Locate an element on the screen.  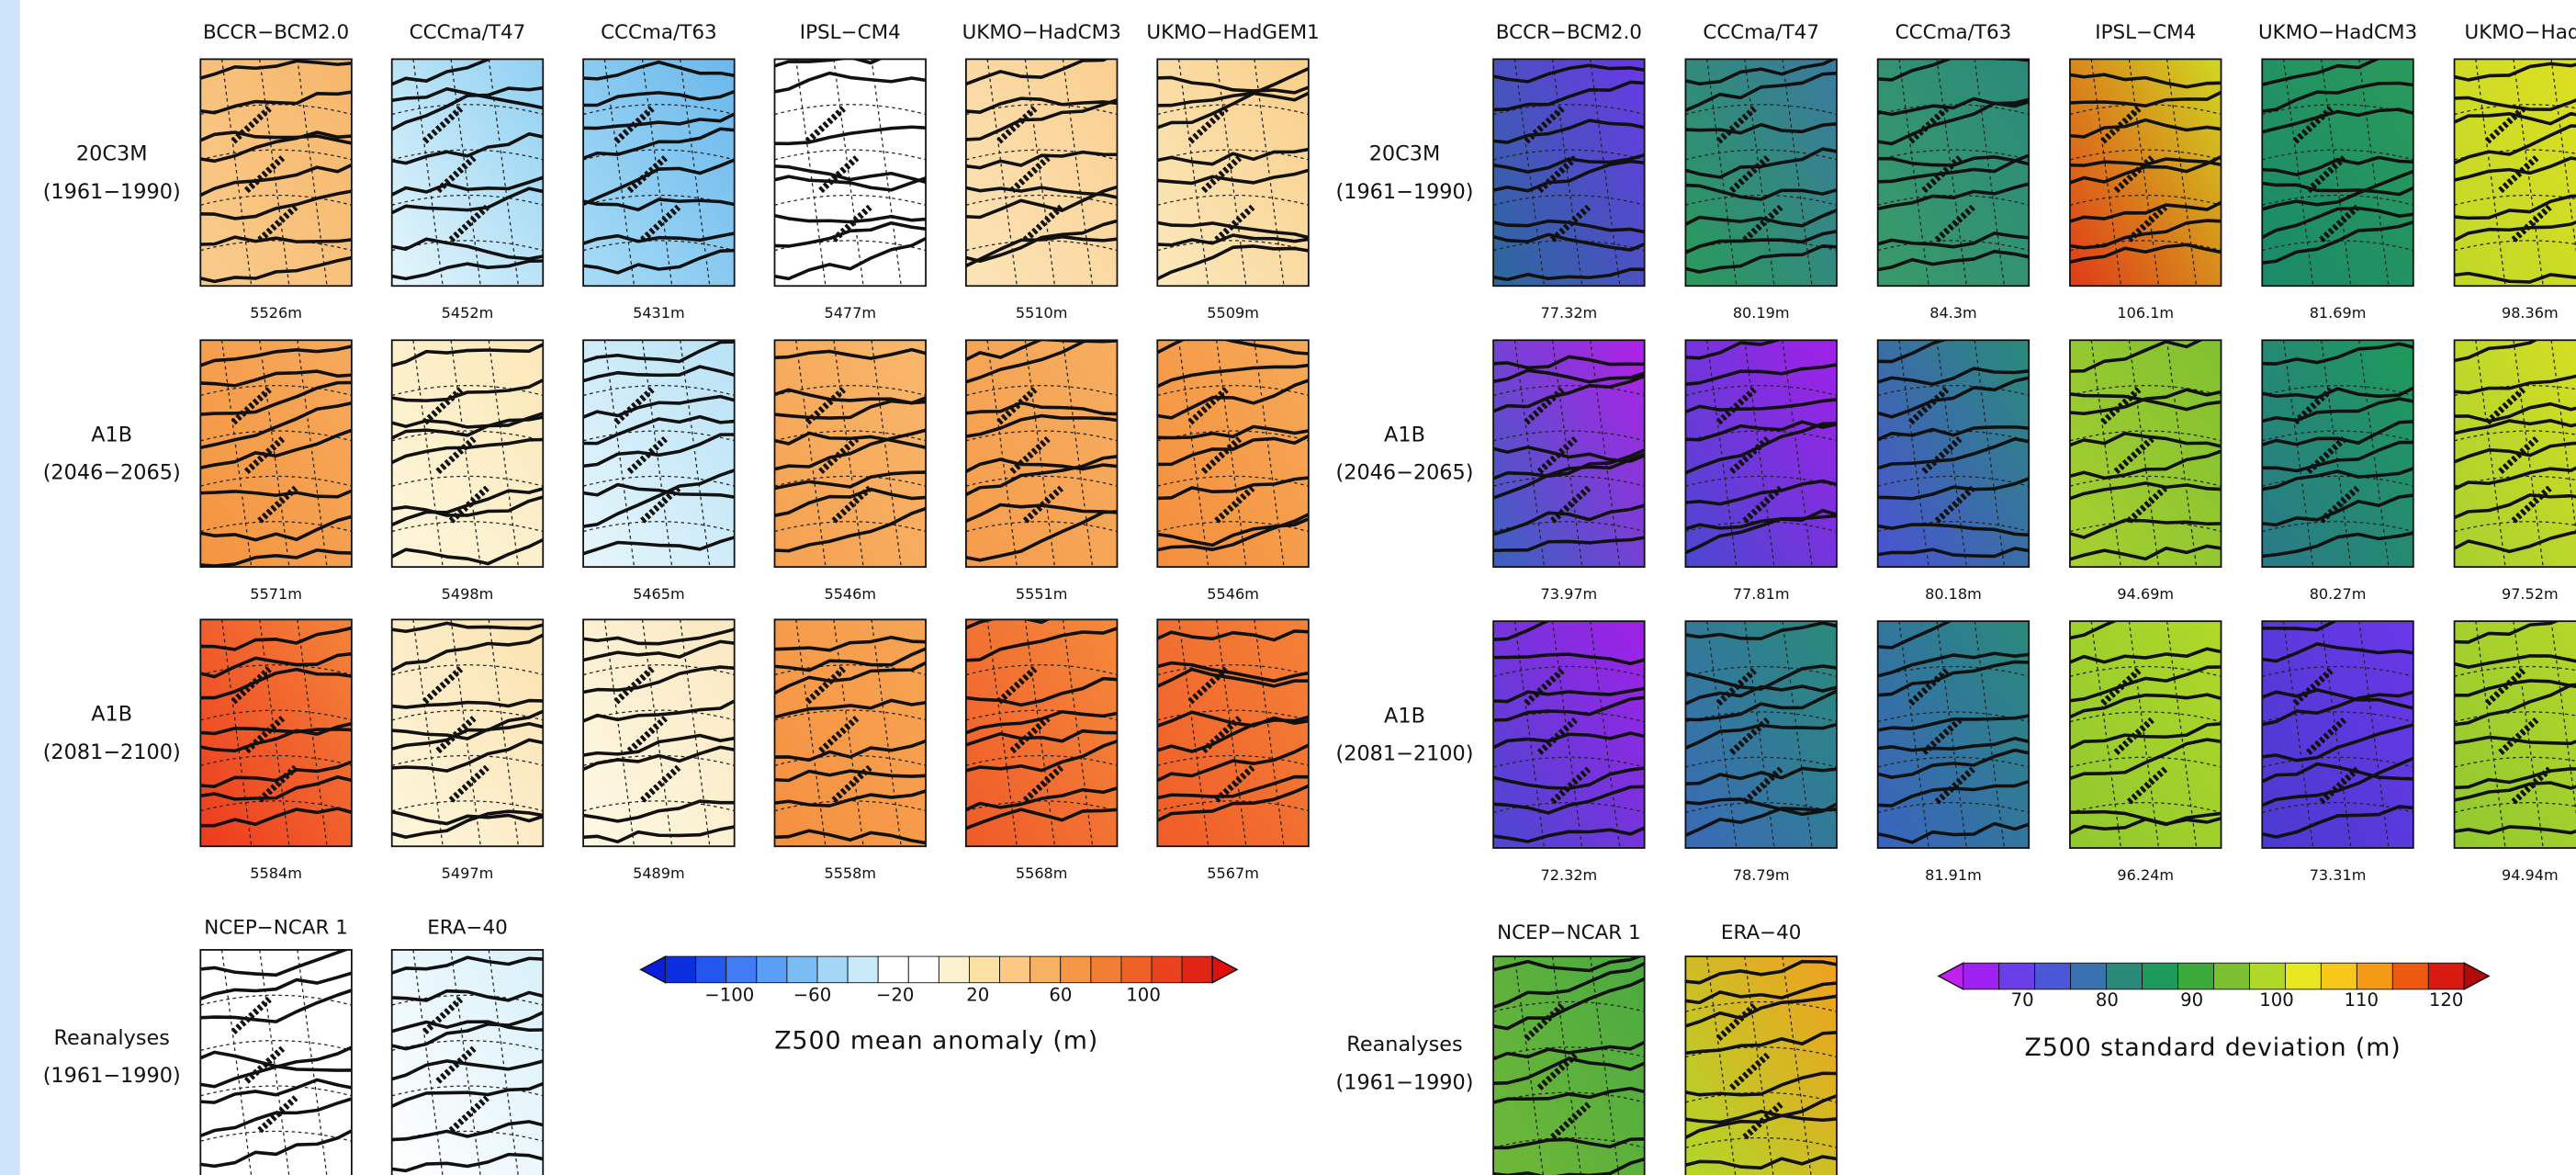
map-value: 5558m is located at coordinates (850, 873).